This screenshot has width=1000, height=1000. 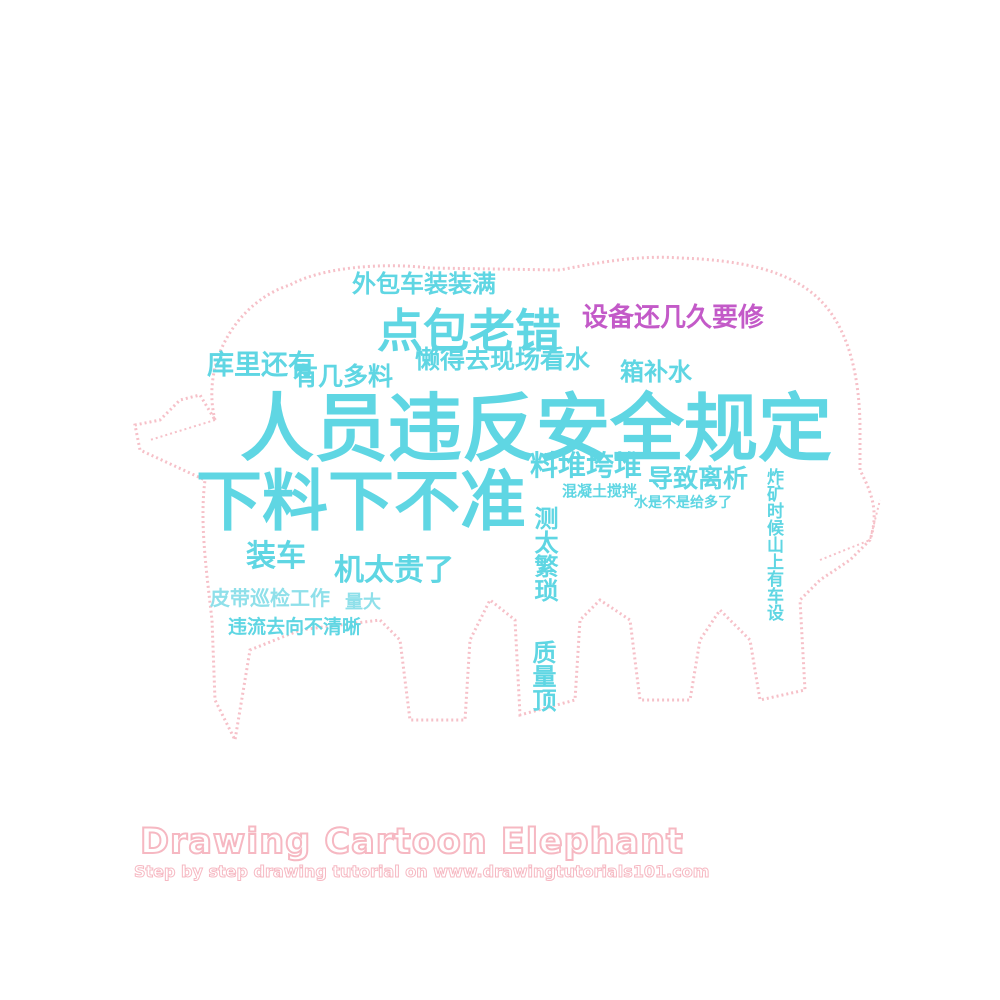 What do you see at coordinates (270, 598) in the screenshot?
I see `word-16: 皮带巡检工作` at bounding box center [270, 598].